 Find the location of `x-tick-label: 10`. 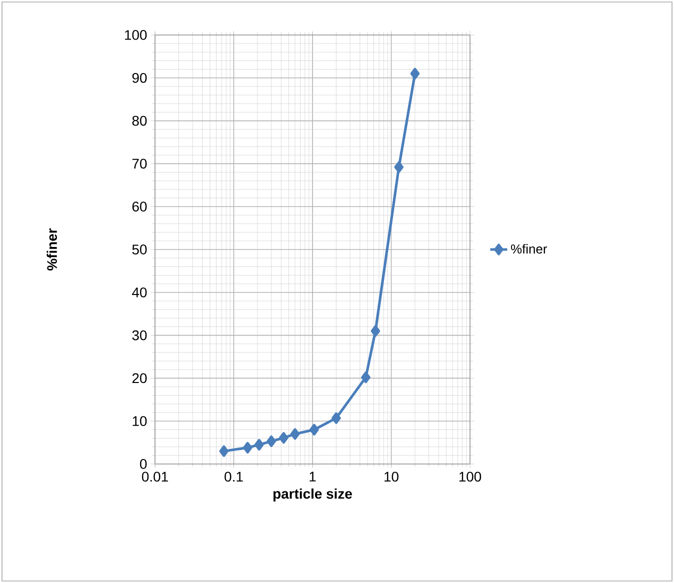

x-tick-label: 10 is located at coordinates (391, 477).